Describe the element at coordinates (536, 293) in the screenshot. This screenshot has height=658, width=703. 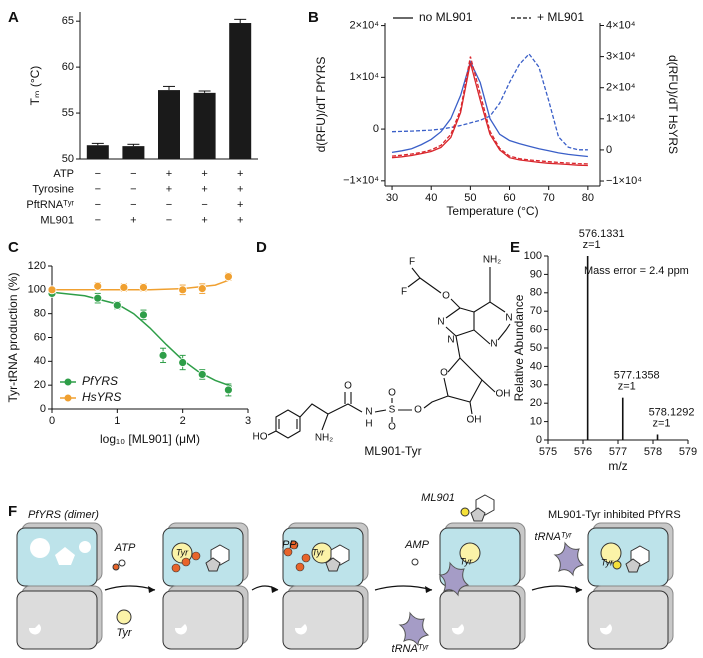
I see `y-tick-label: 80` at that location.